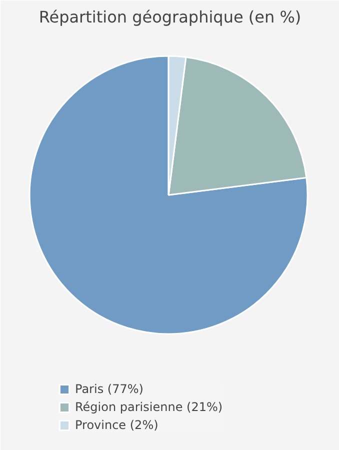 The image size is (339, 450). Describe the element at coordinates (149, 407) in the screenshot. I see `legend-label: Région parisienne (21%)` at that location.